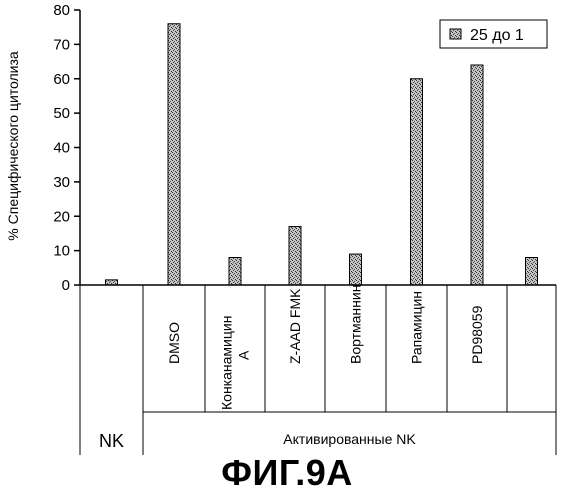 This screenshot has width=574, height=500. What do you see at coordinates (244, 355) in the screenshot?
I see `category-label: A` at bounding box center [244, 355].